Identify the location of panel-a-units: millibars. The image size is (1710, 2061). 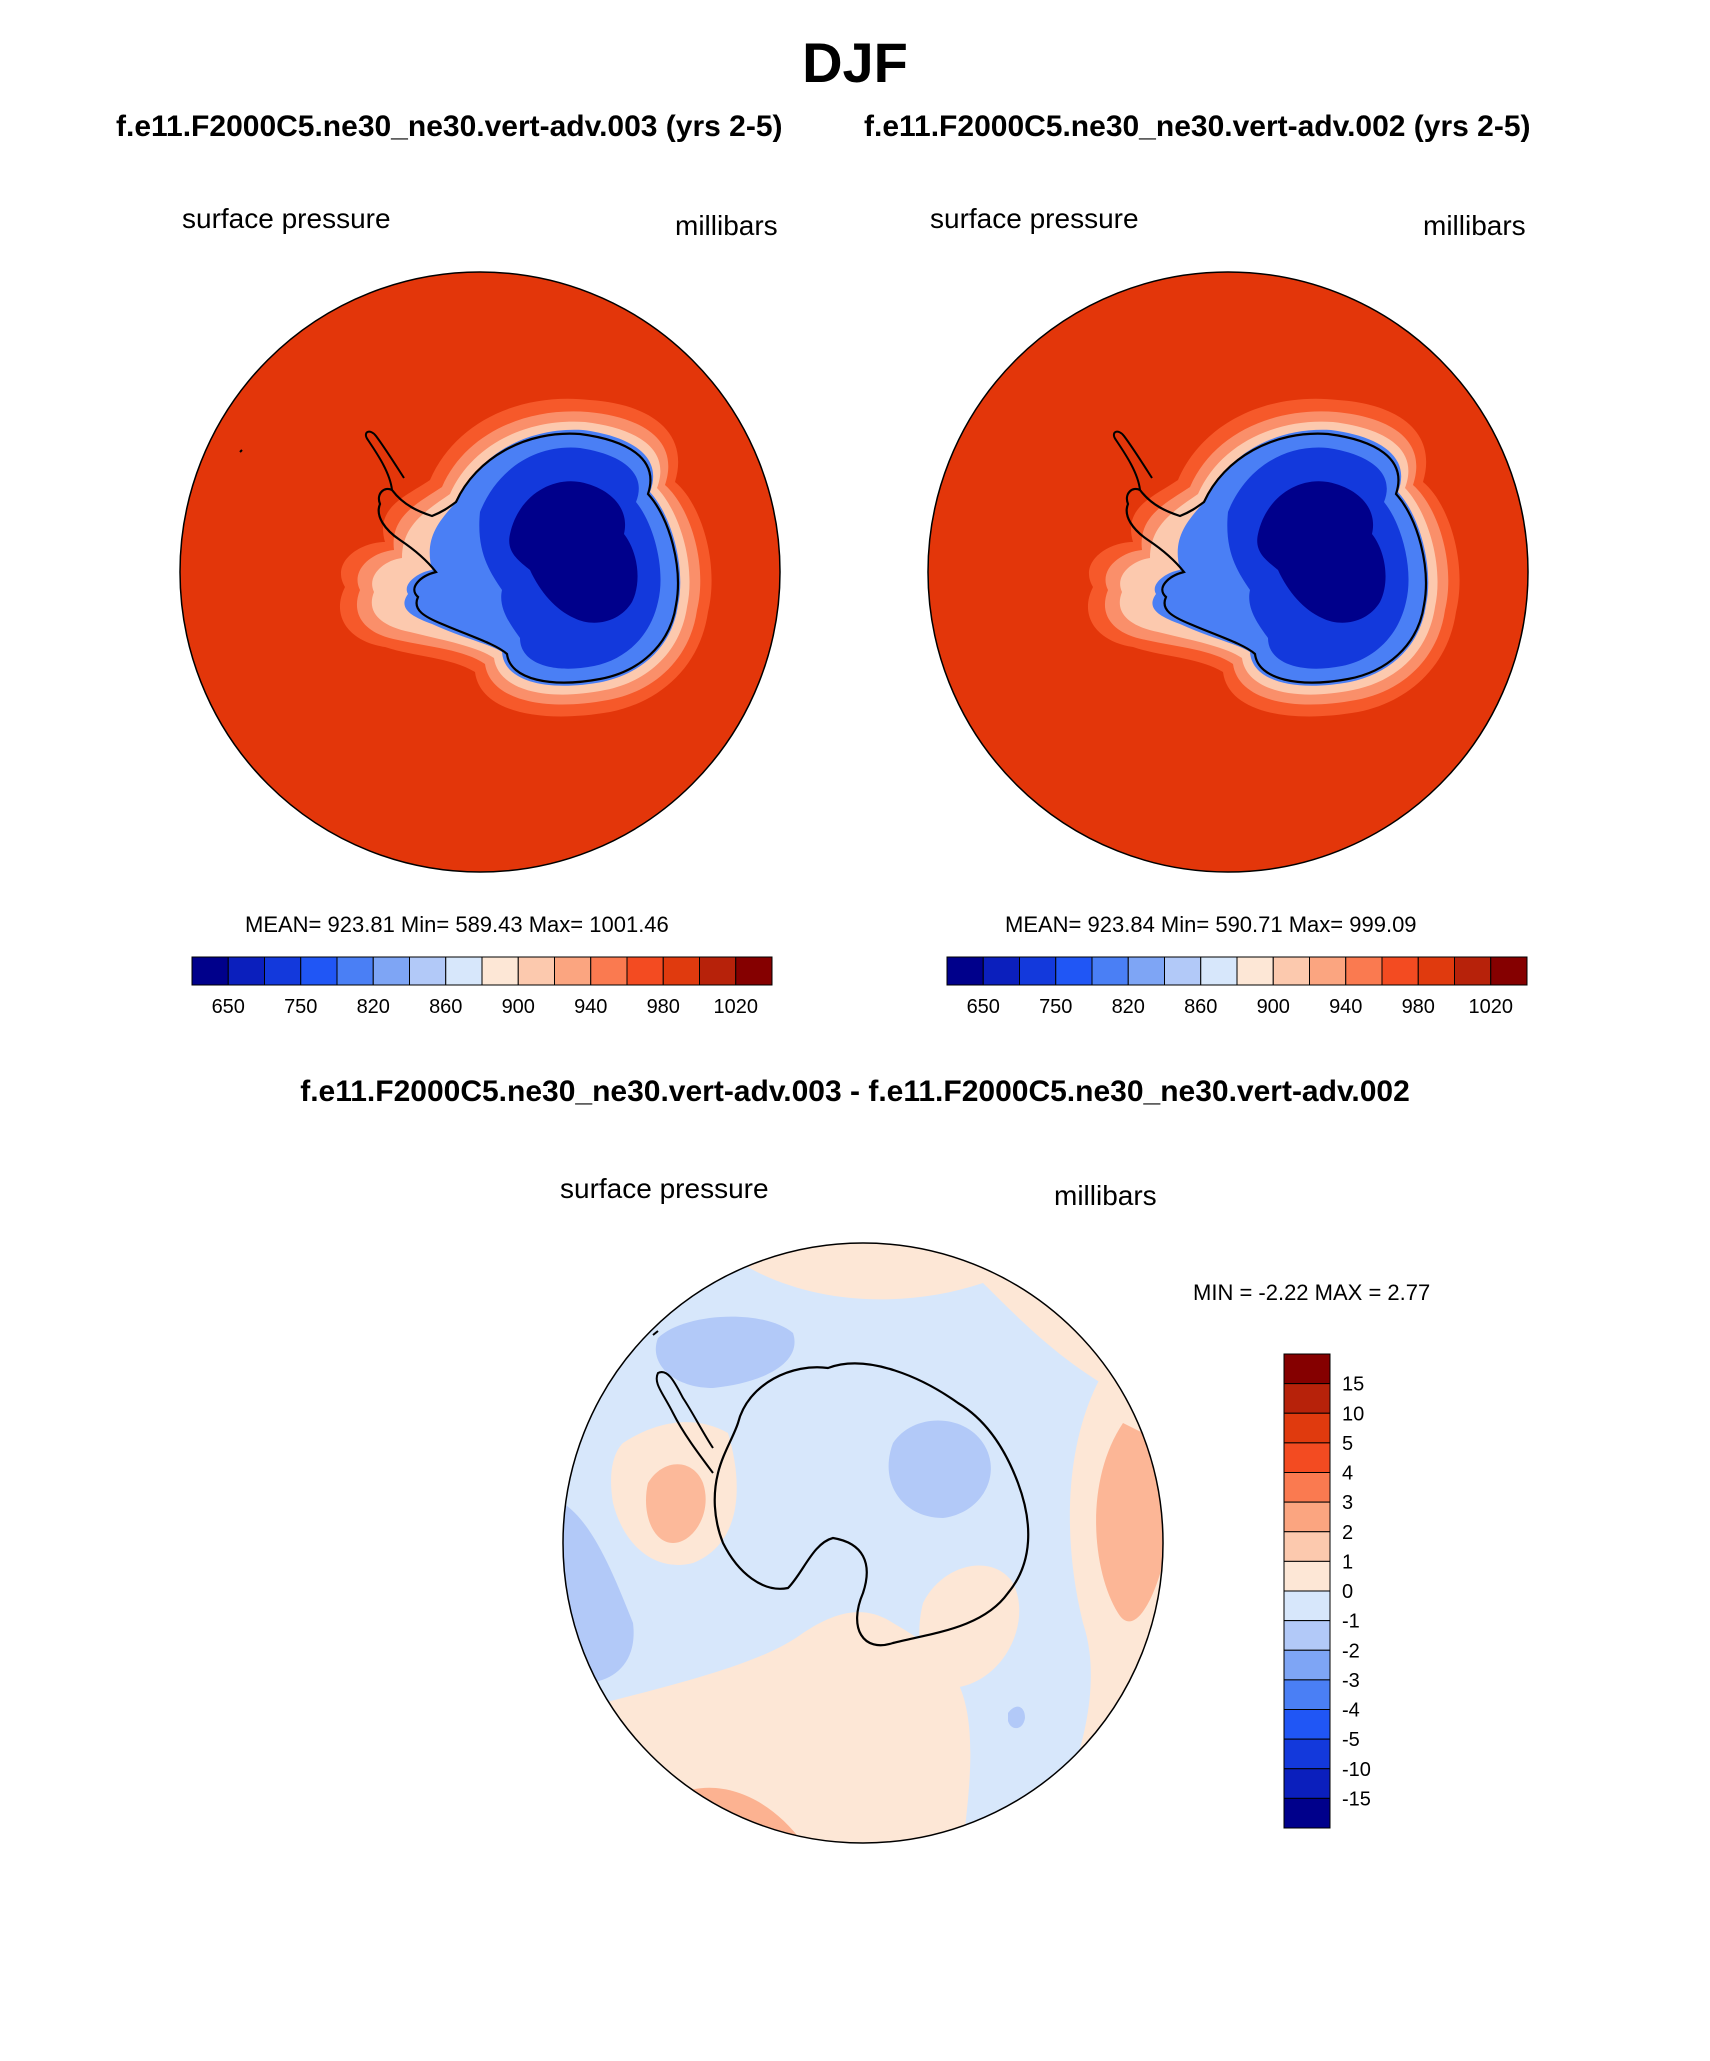
(726, 225).